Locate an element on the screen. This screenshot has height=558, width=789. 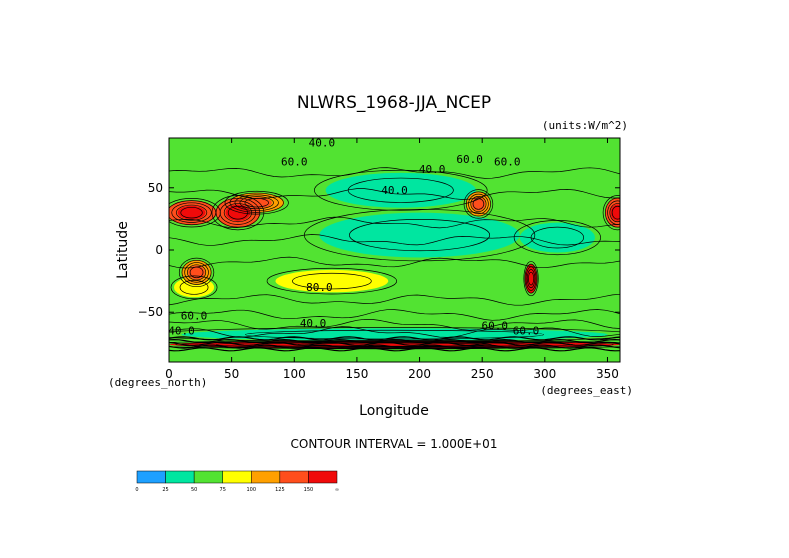
colorbar-label: 100 is located at coordinates (252, 490).